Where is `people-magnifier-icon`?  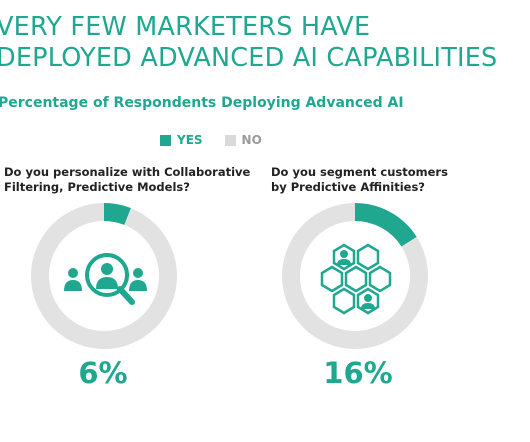 people-magnifier-icon is located at coordinates (105, 279).